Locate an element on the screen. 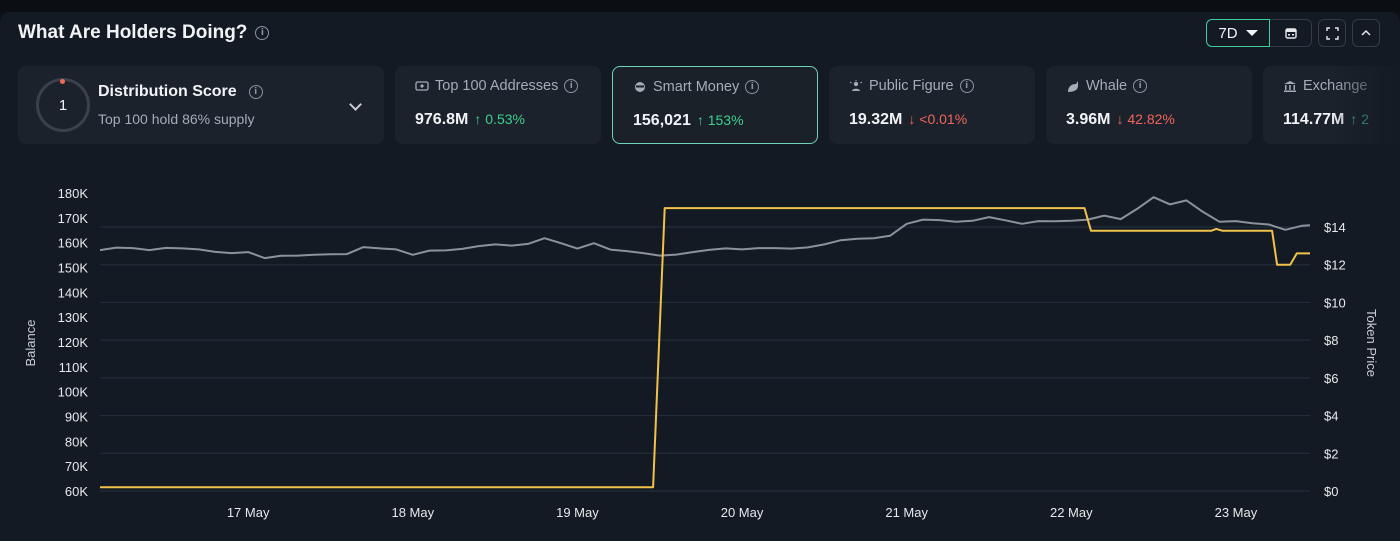 Image resolution: width=1400 pixels, height=541 pixels. caret-down-icon is located at coordinates (1251, 33).